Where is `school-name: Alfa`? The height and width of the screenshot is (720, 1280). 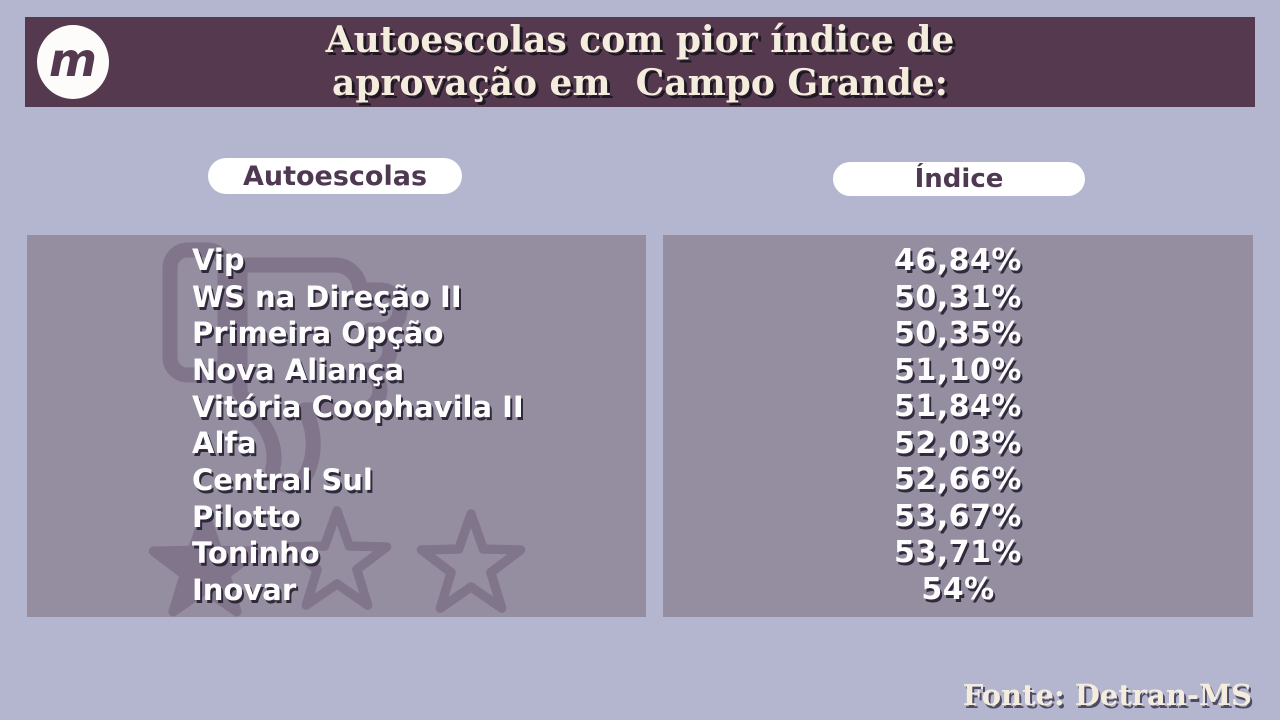
school-name: Alfa is located at coordinates (224, 443).